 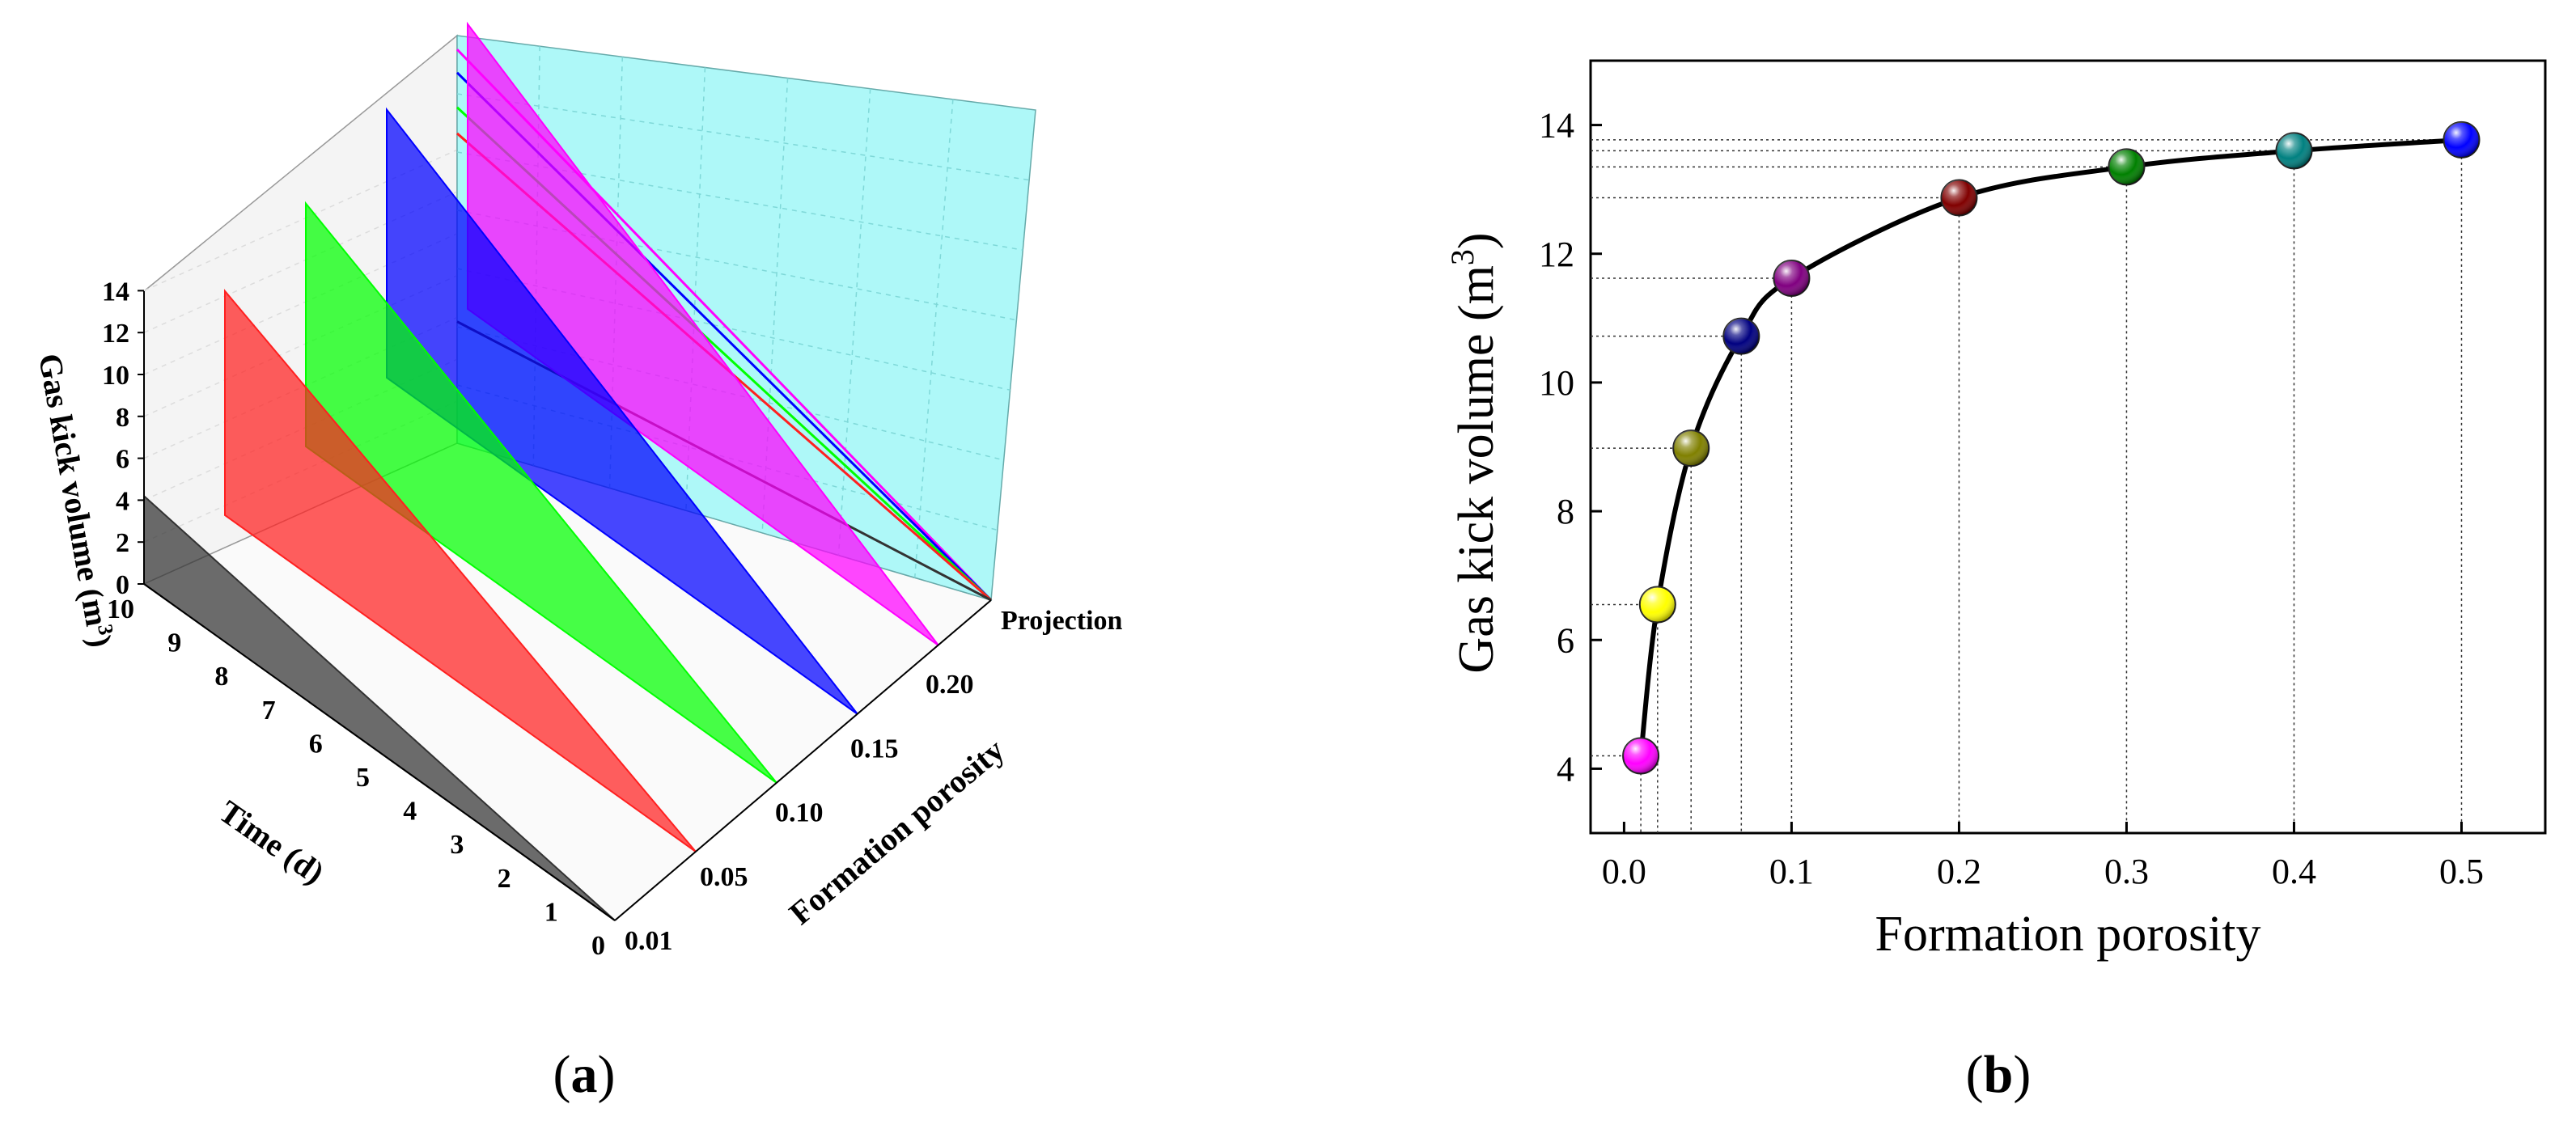 What do you see at coordinates (457, 845) in the screenshot?
I see `time-tick-label: 3` at bounding box center [457, 845].